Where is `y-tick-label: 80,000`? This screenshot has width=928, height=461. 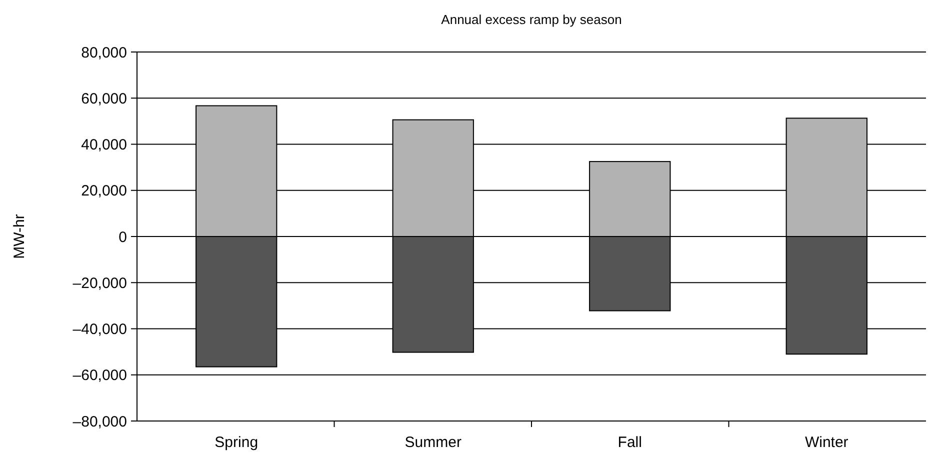
y-tick-label: 80,000 is located at coordinates (104, 53).